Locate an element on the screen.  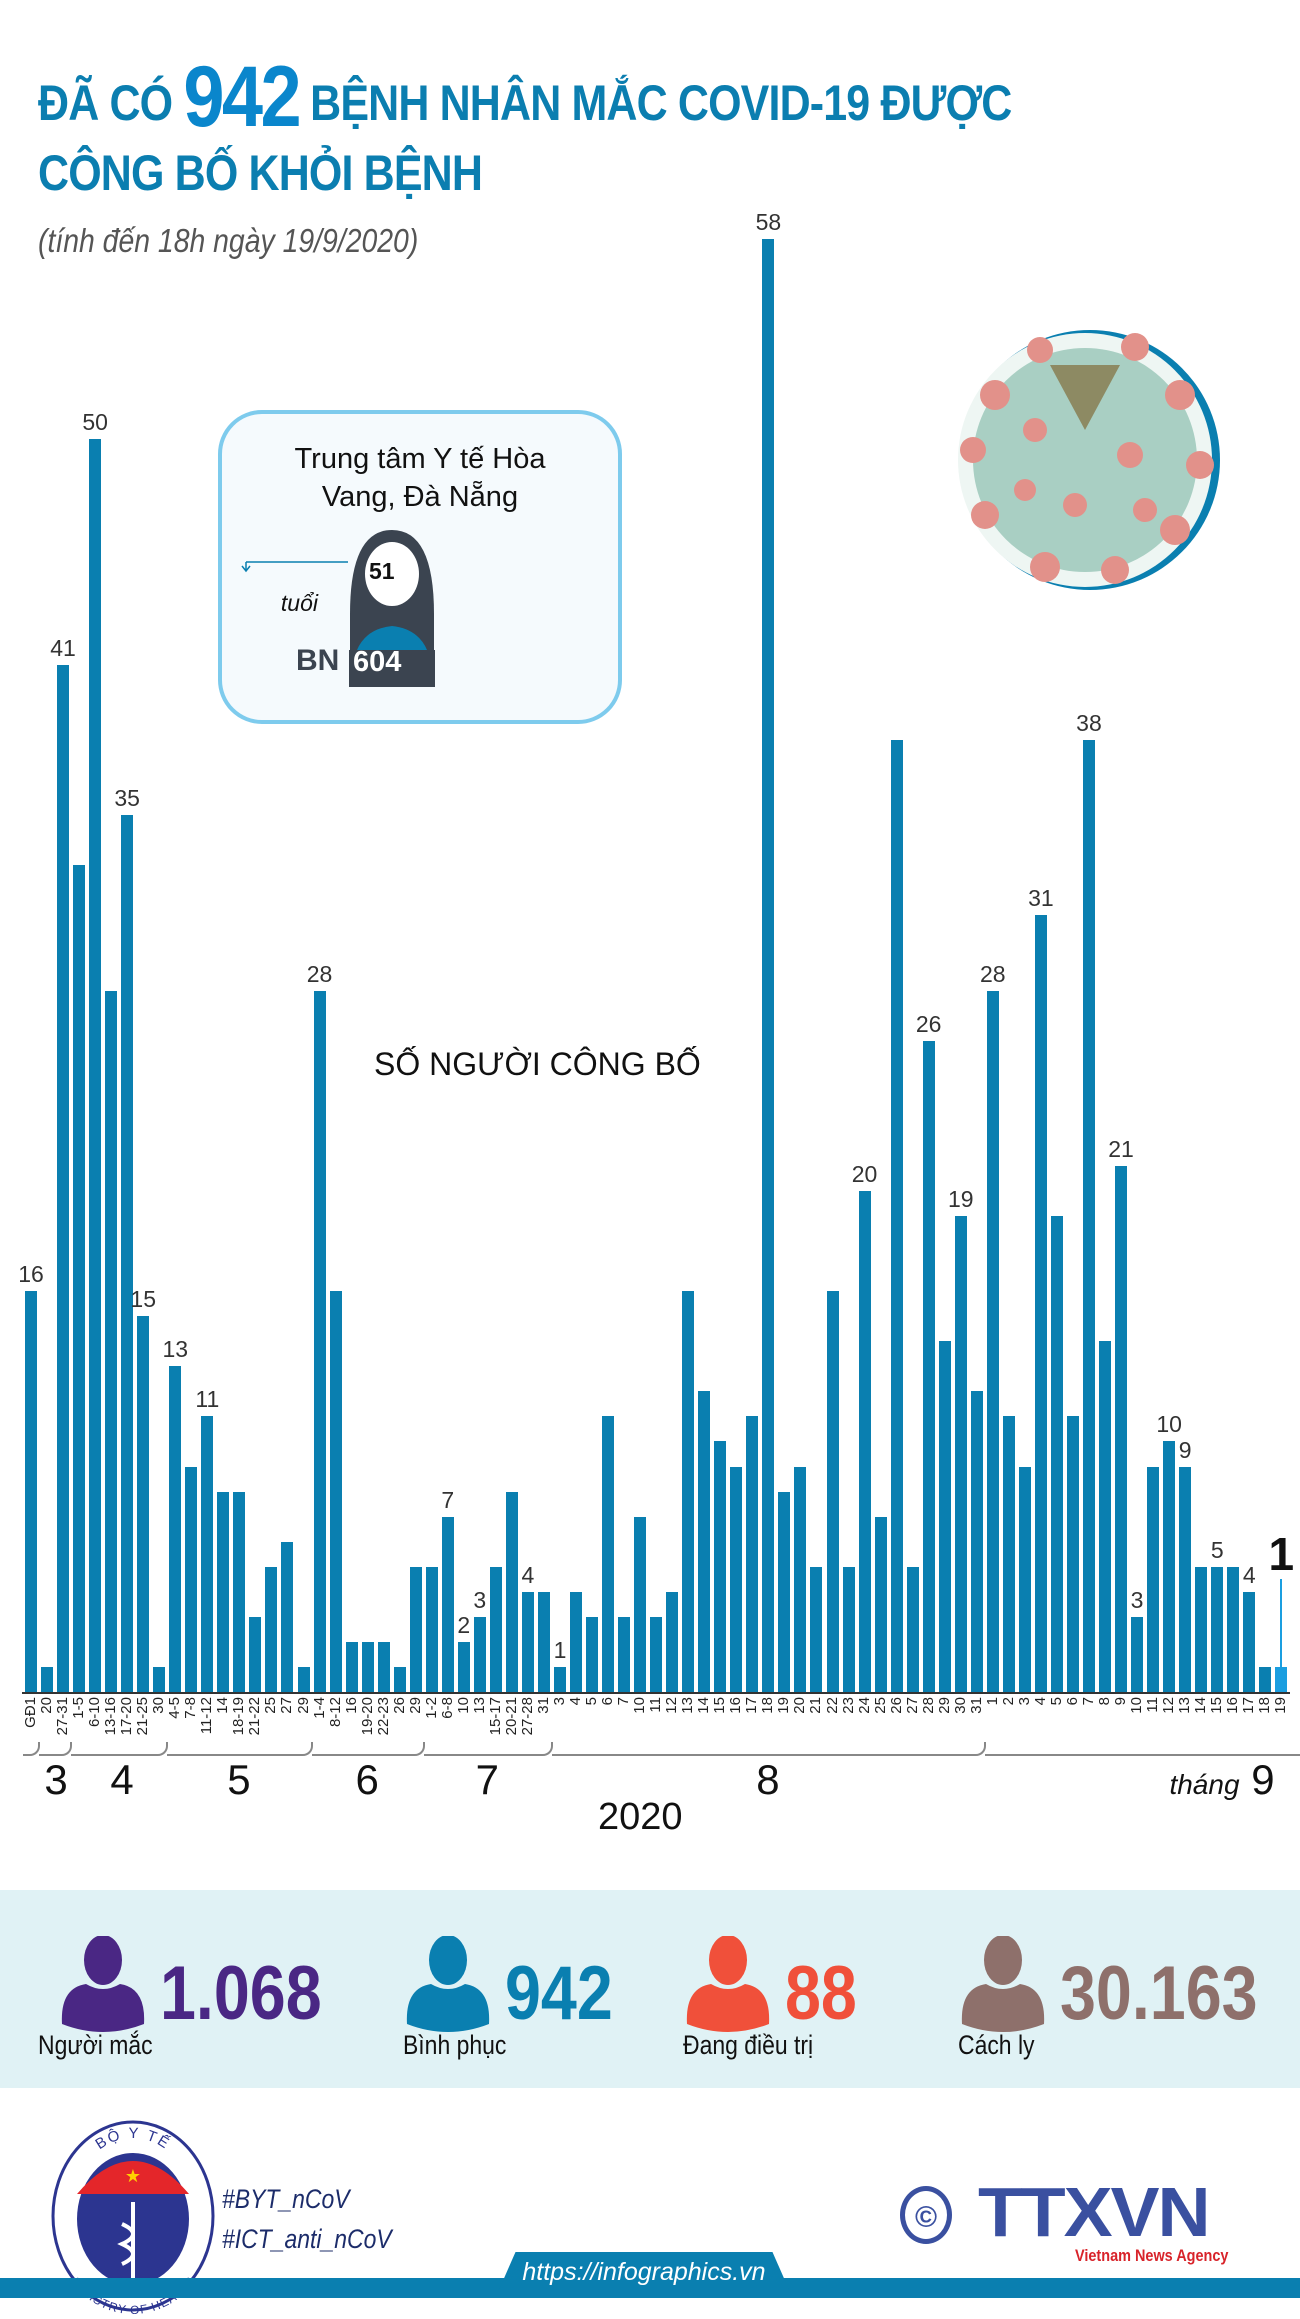
data-label: 13 is located at coordinates (175, 1349).